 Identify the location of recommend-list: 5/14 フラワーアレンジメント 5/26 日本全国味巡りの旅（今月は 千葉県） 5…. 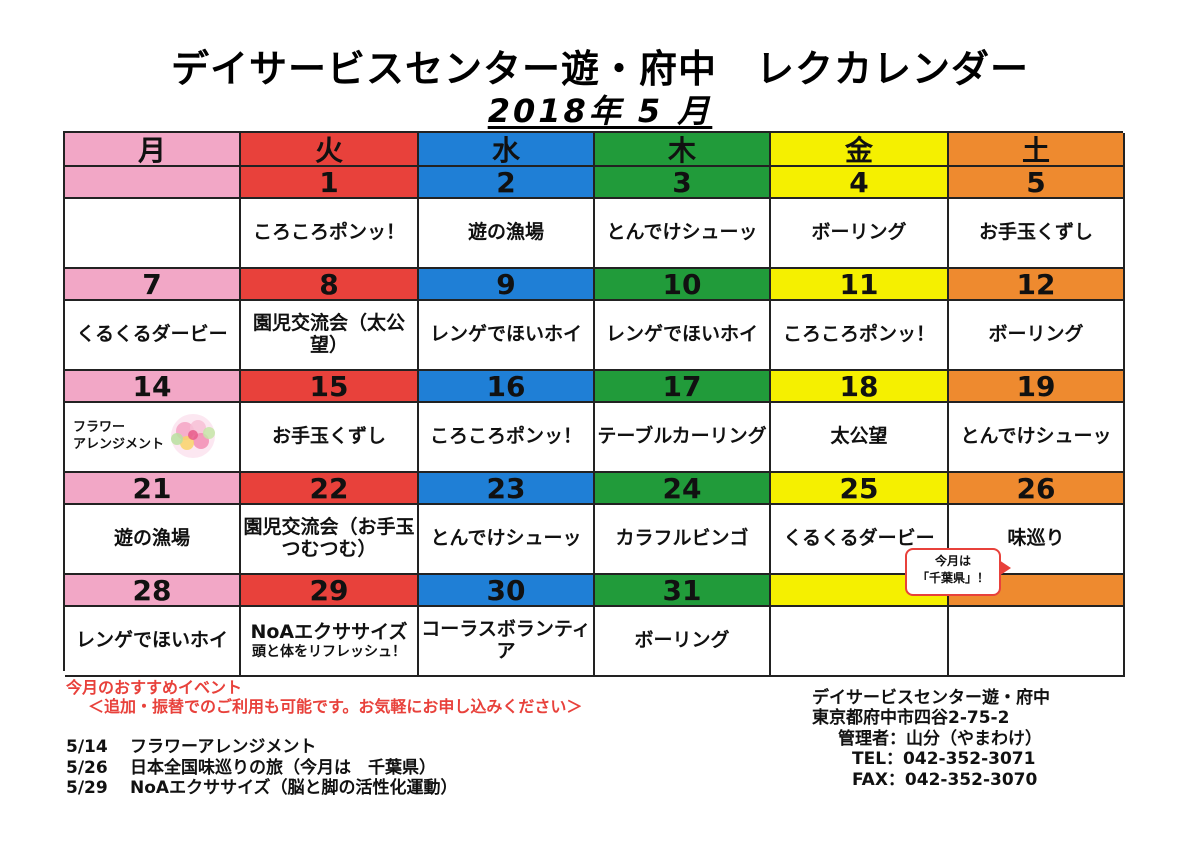
(262, 768).